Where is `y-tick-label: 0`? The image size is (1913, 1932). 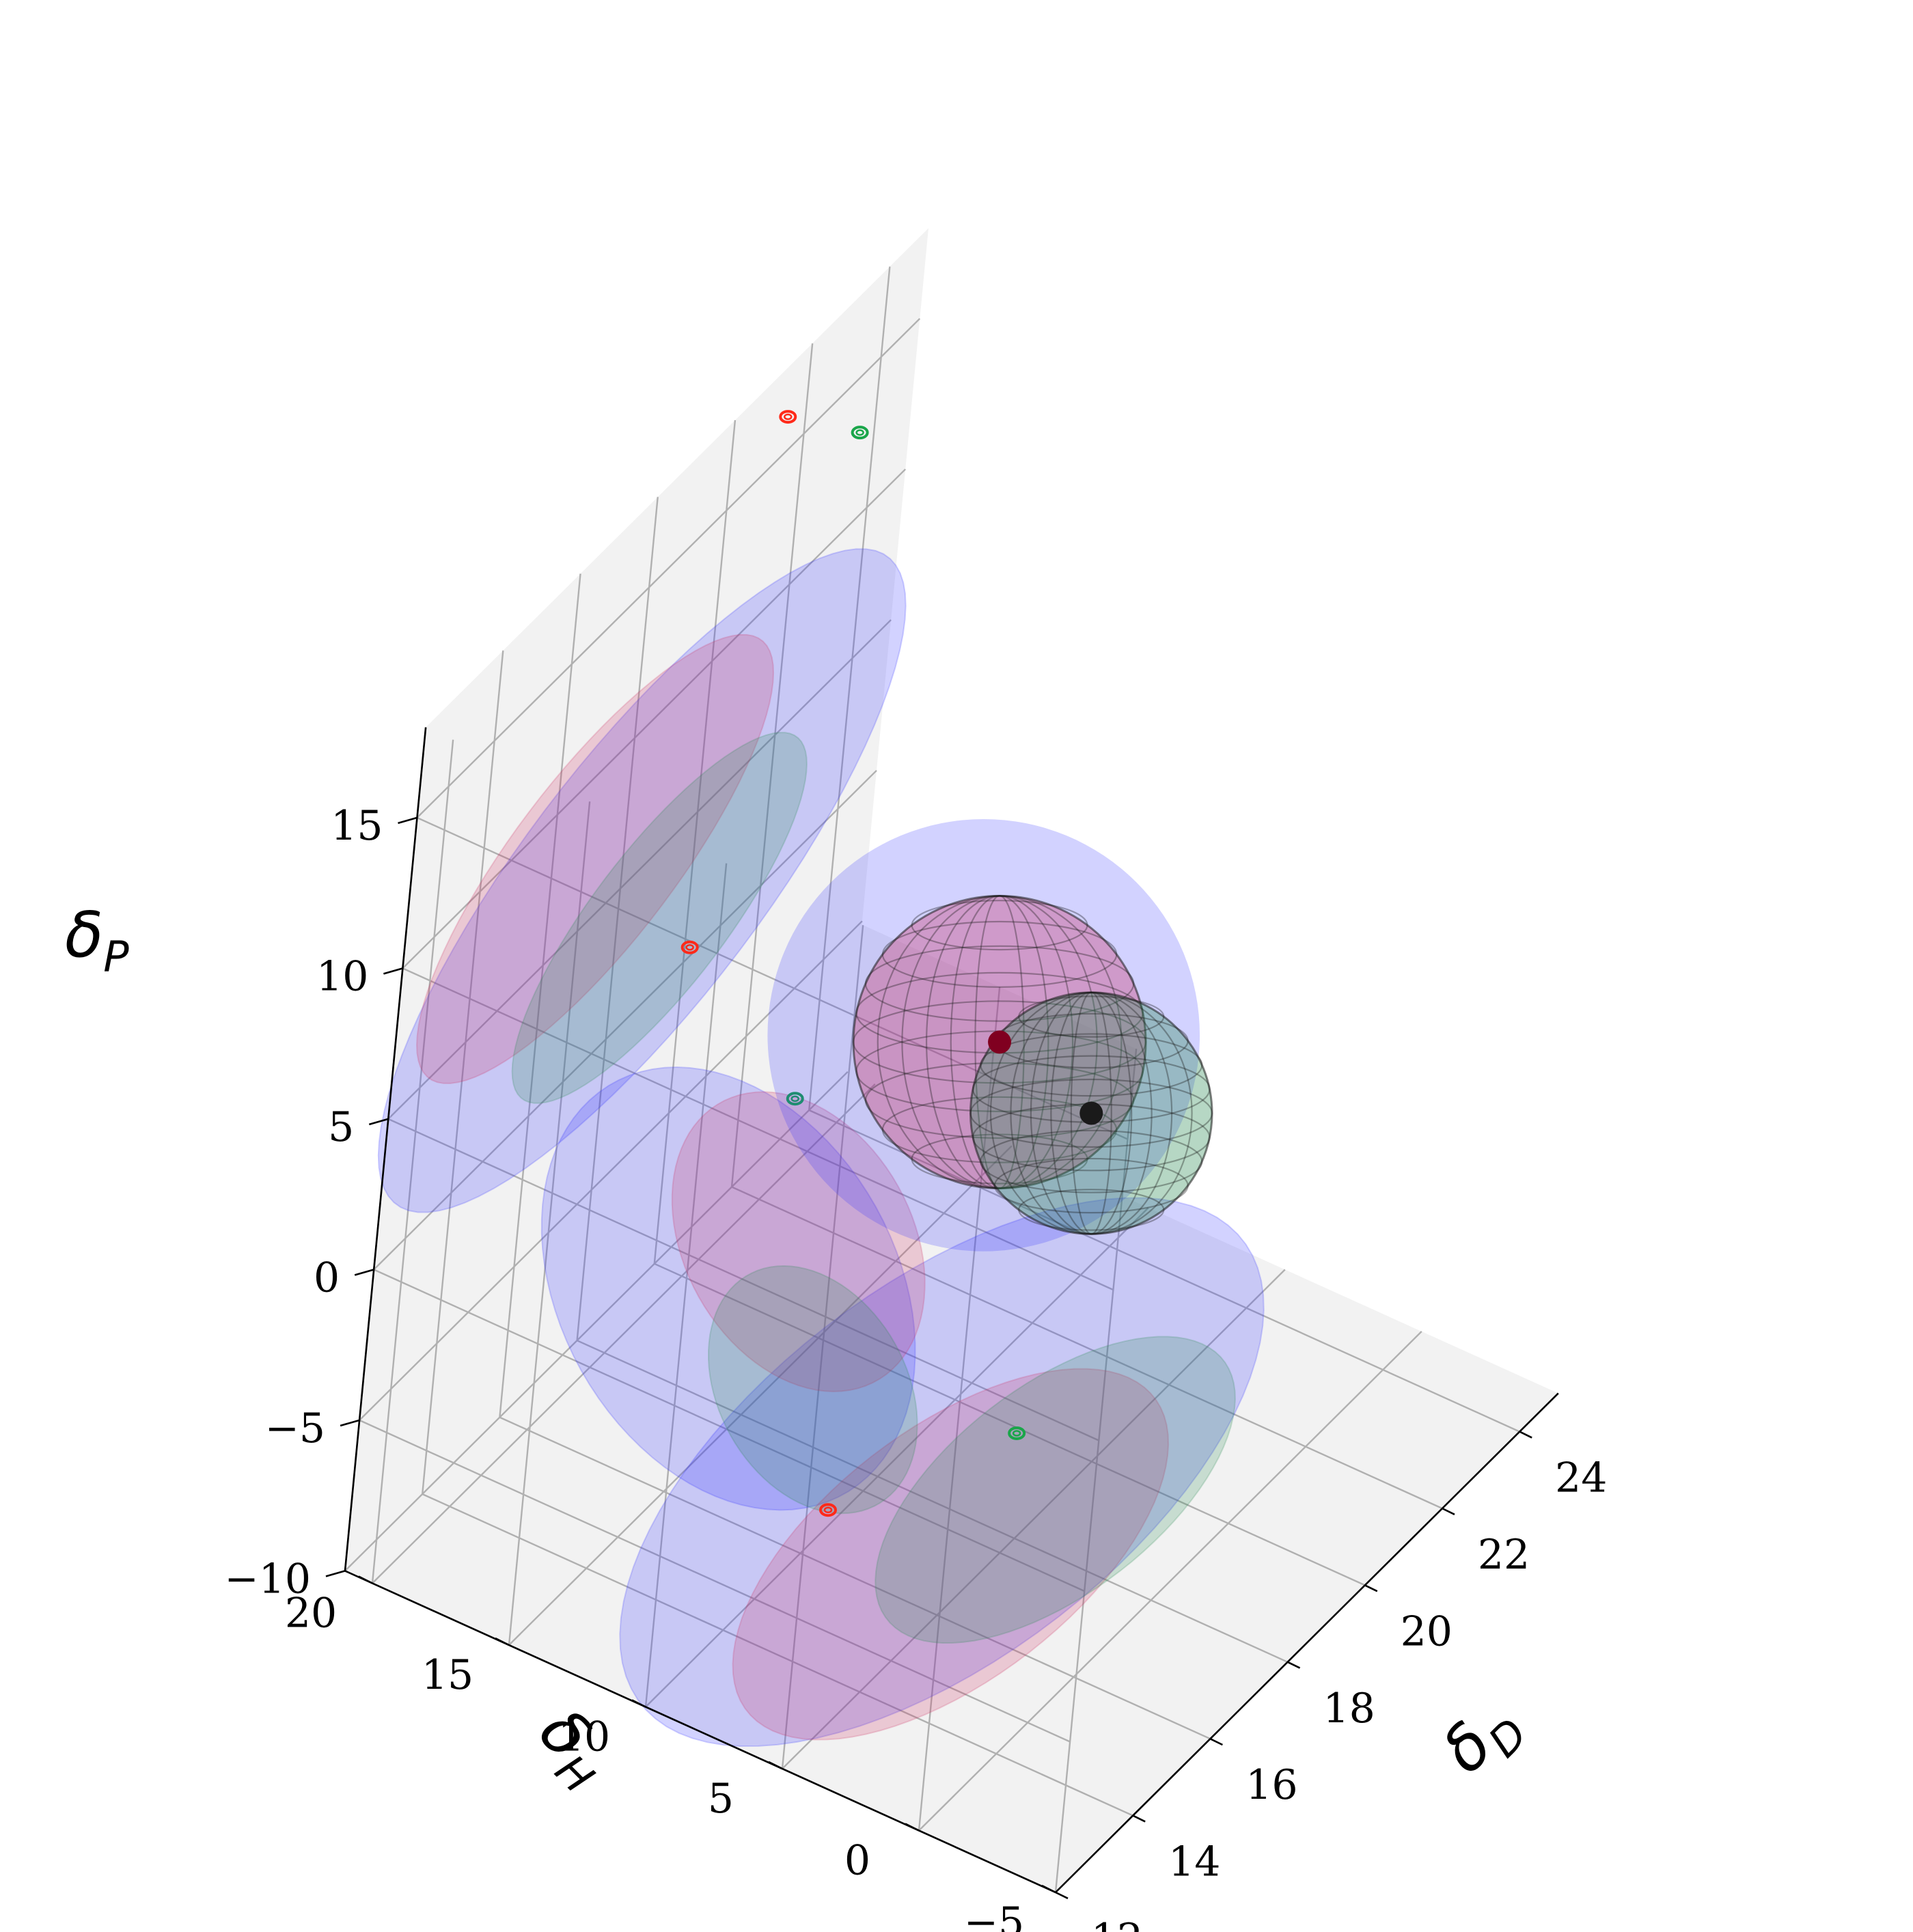
y-tick-label: 0 is located at coordinates (857, 1861).